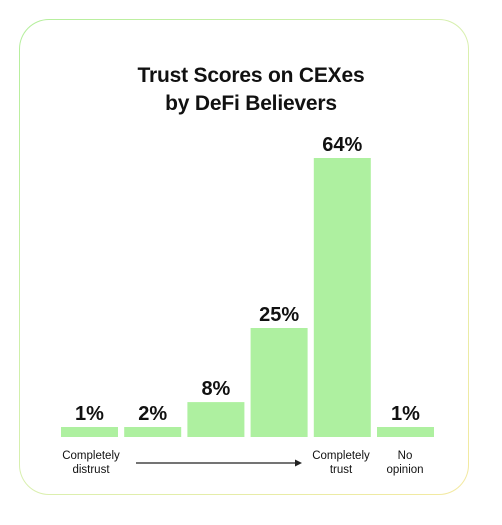 The height and width of the screenshot is (525, 502). I want to click on value-label-3: 25%, so click(279, 315).